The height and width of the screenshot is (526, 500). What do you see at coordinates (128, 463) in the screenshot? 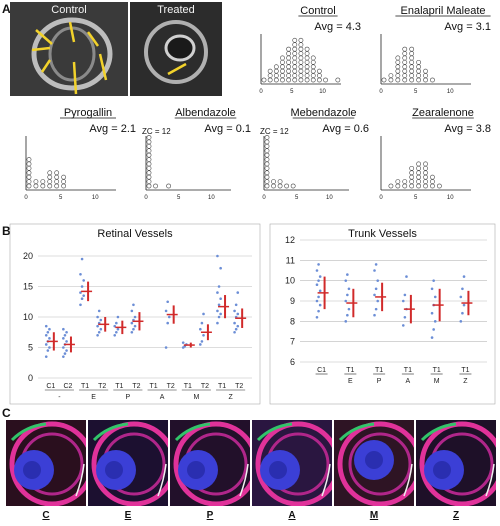
I see `eye-image-e` at bounding box center [128, 463].